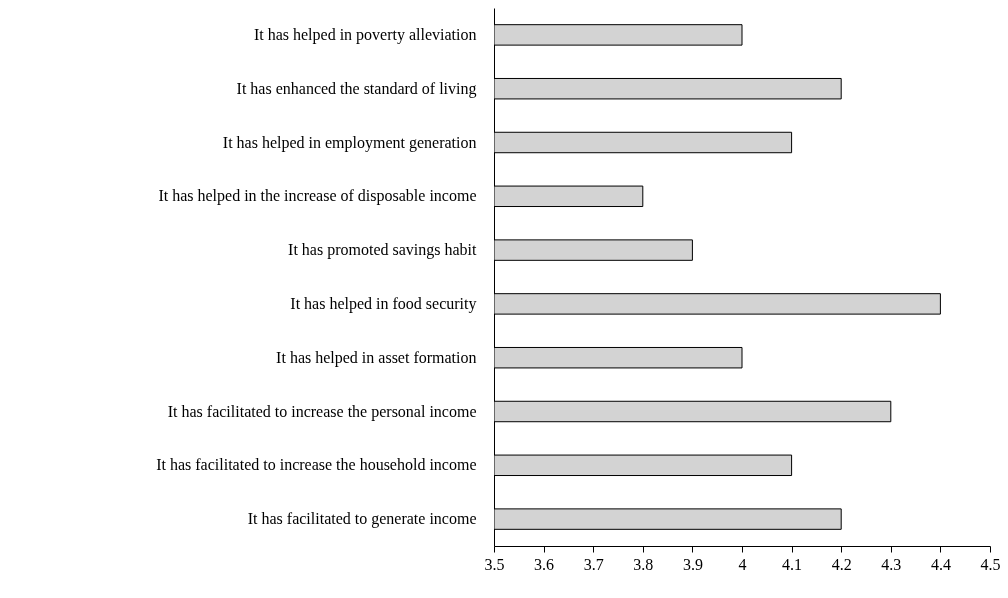 This screenshot has height=598, width=1008. I want to click on y-tick-label: It has facilitated to increase the personal income, so click(322, 411).